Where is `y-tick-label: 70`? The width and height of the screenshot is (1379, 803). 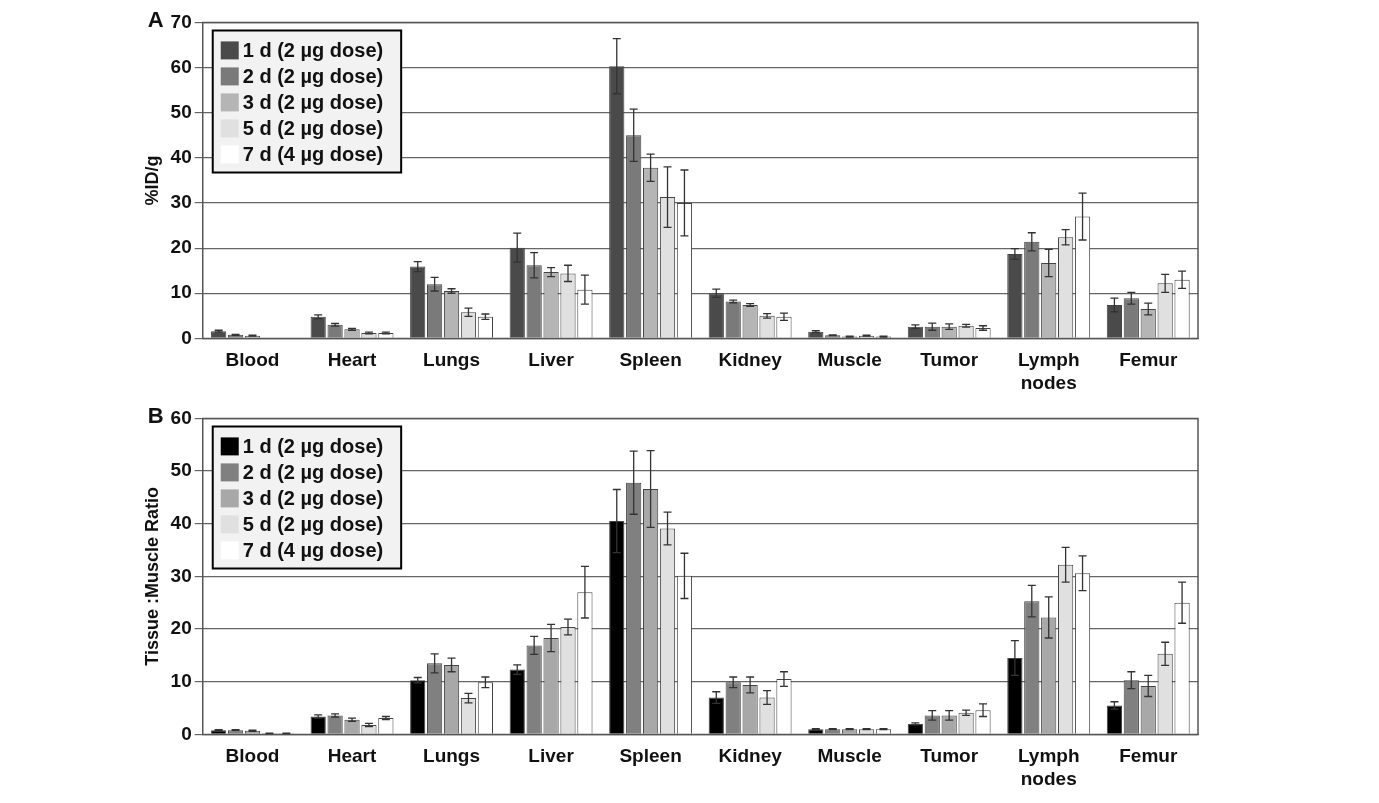 y-tick-label: 70 is located at coordinates (181, 21).